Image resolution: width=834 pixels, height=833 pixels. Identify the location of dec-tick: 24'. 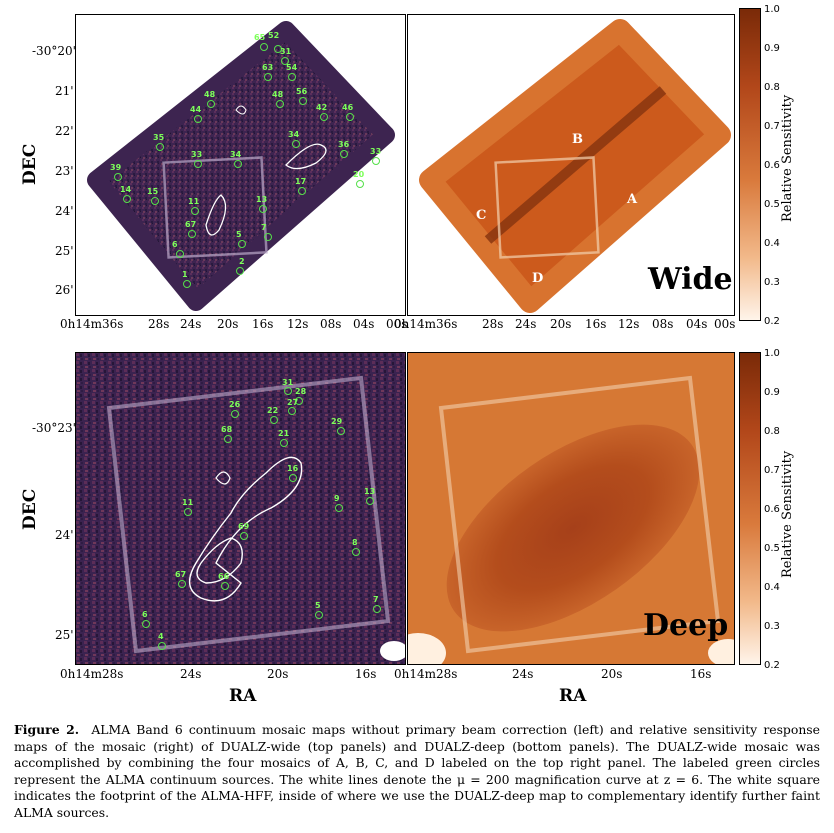
(64, 211).